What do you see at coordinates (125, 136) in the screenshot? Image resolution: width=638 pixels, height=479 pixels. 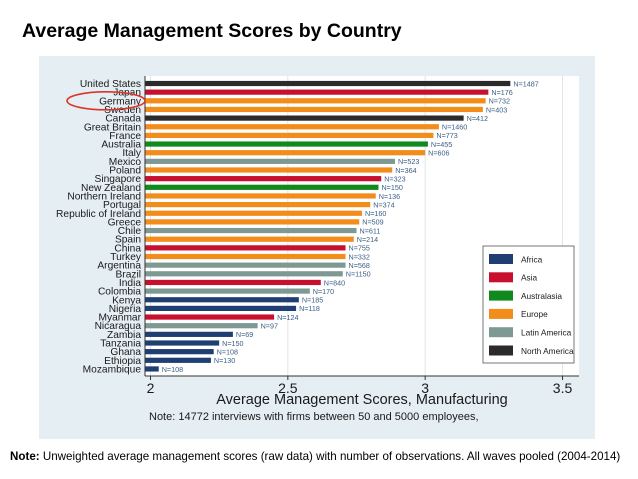 I see `country-label: France` at bounding box center [125, 136].